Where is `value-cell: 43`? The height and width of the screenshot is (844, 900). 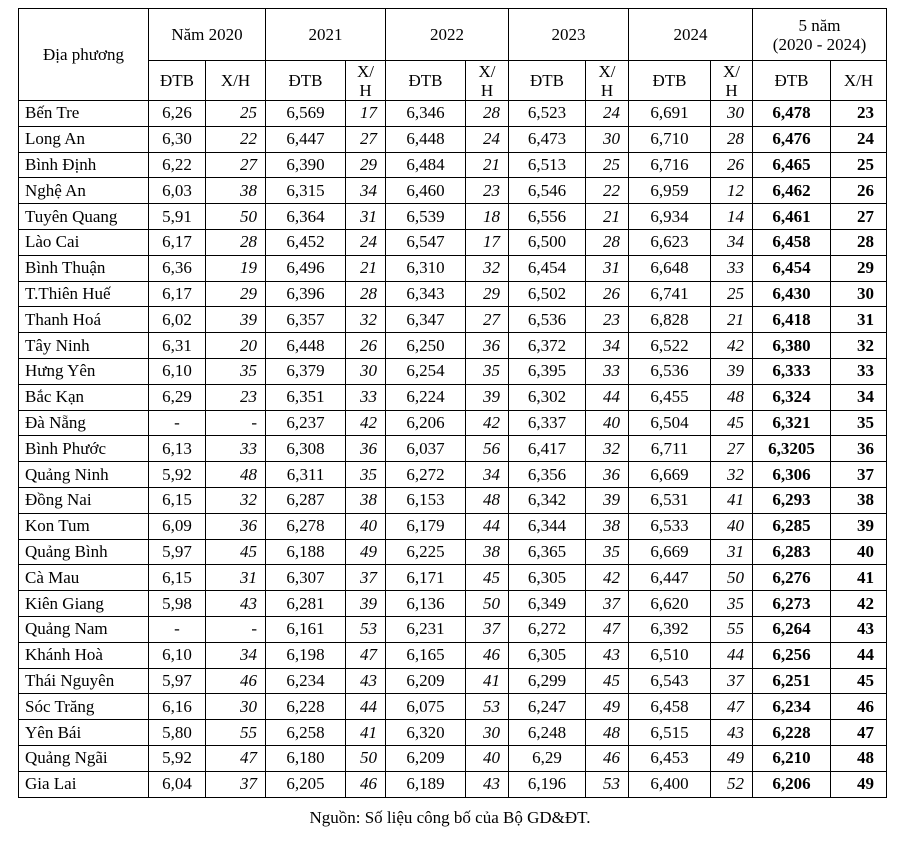
value-cell: 43 is located at coordinates (859, 629).